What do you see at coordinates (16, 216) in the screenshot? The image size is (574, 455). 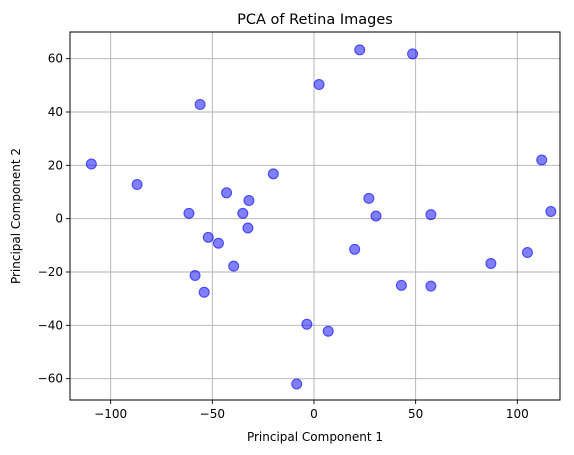 I see `y-axis-label: Principal Component 2` at bounding box center [16, 216].